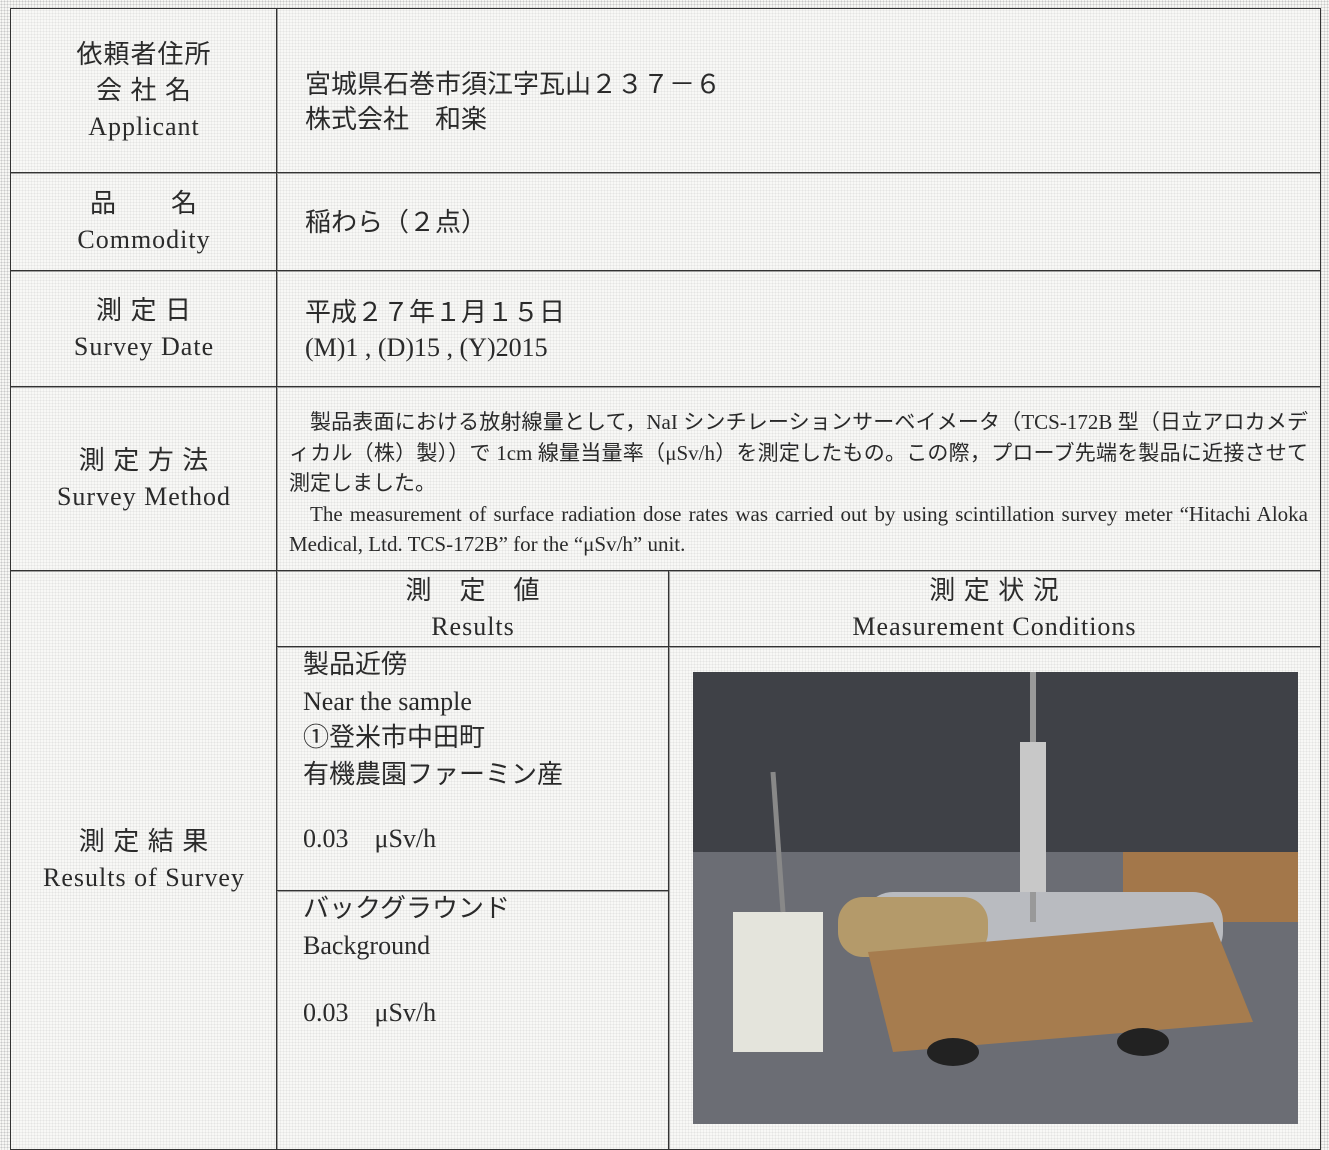  I want to click on header: Measurement Conditions, so click(994, 626).